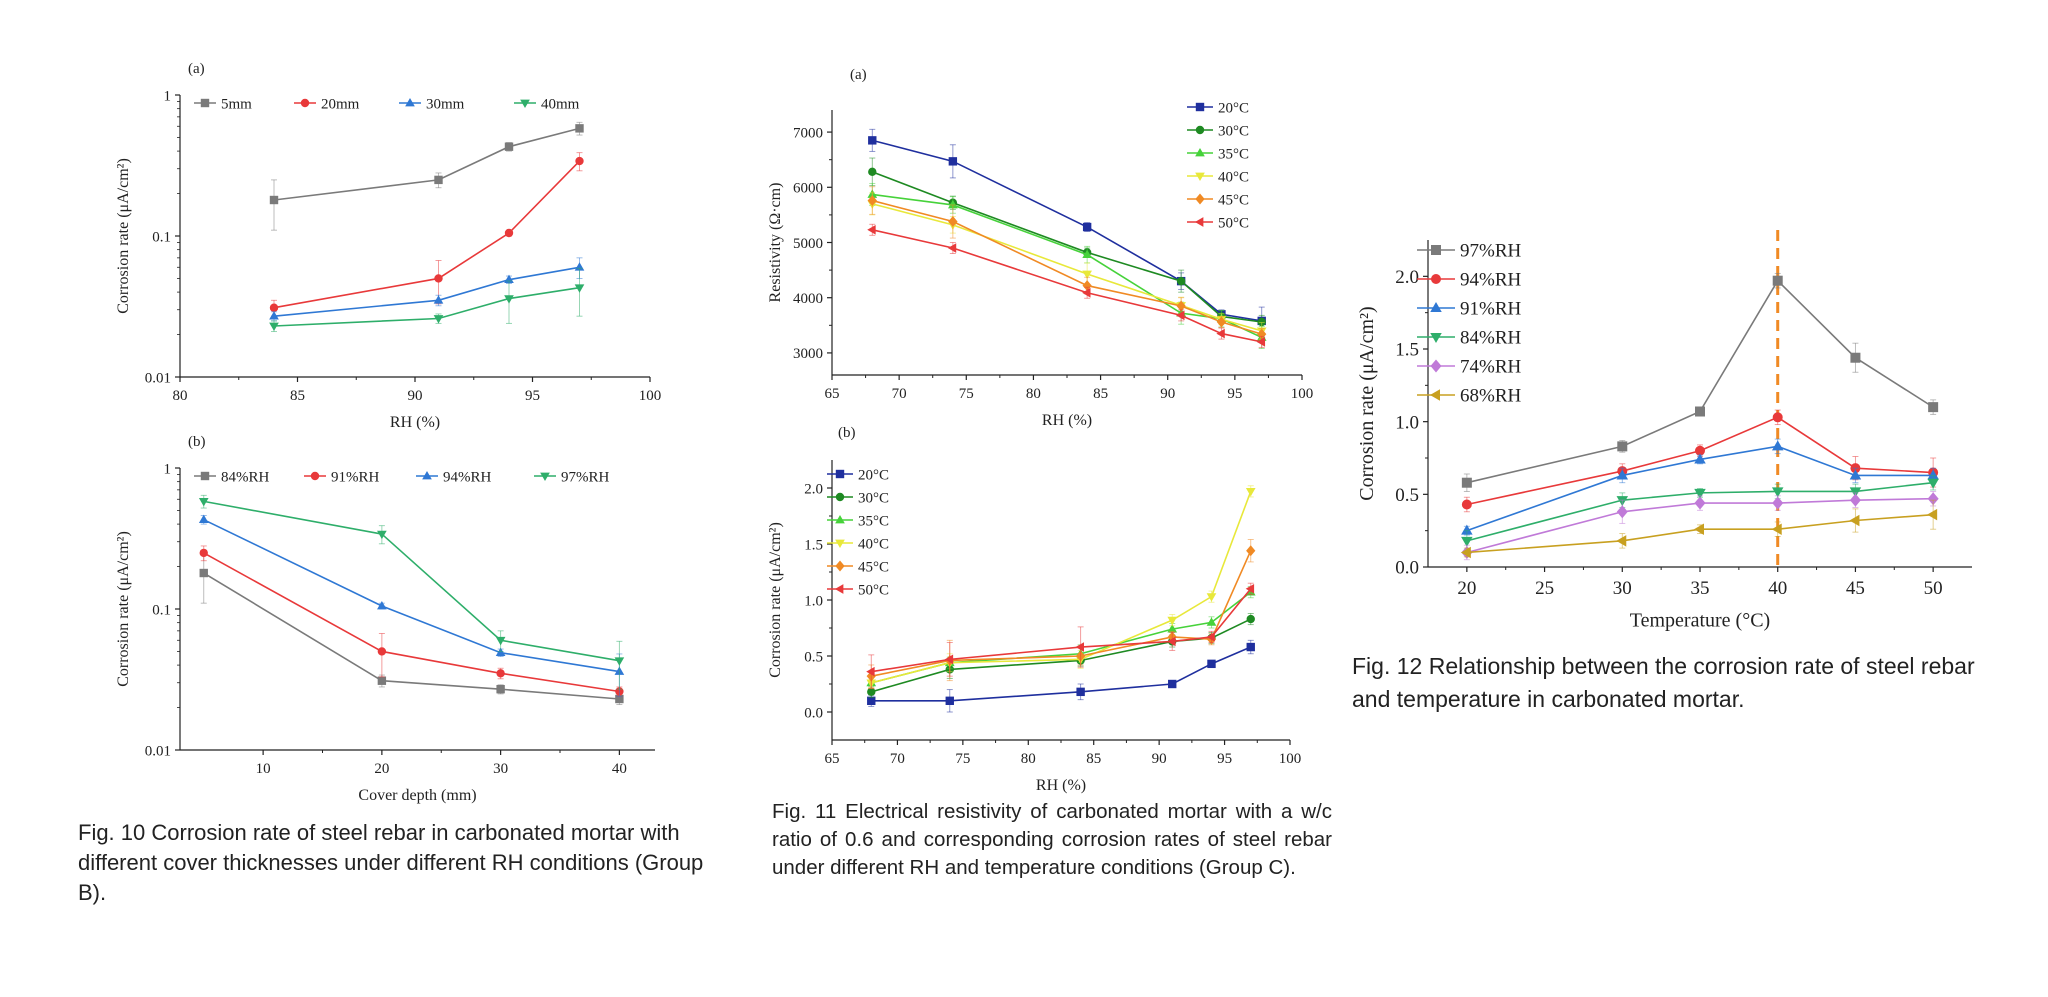 The image size is (2048, 997). Describe the element at coordinates (532, 396) in the screenshot. I see `x-tick-label: 95` at that location.